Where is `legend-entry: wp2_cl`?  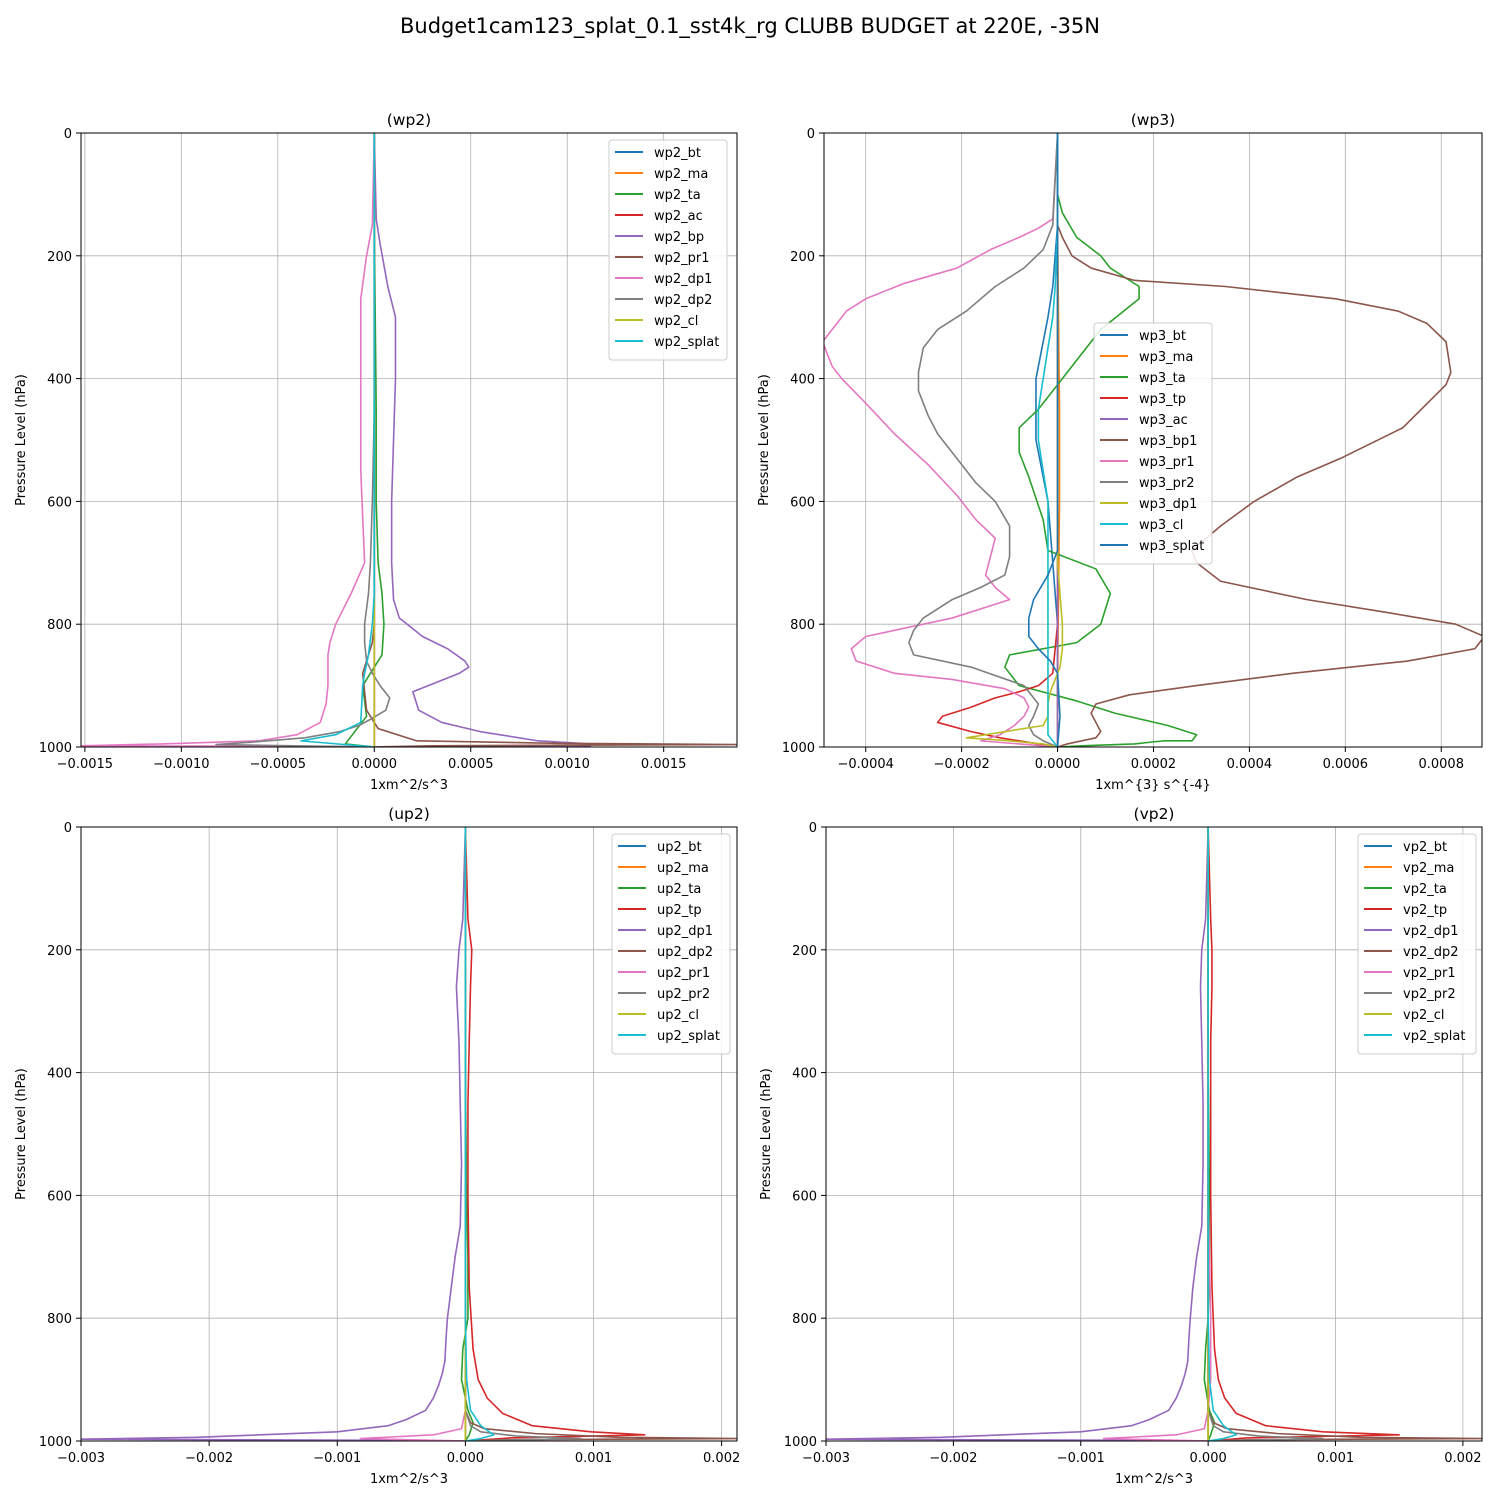
legend-entry: wp2_cl is located at coordinates (676, 321).